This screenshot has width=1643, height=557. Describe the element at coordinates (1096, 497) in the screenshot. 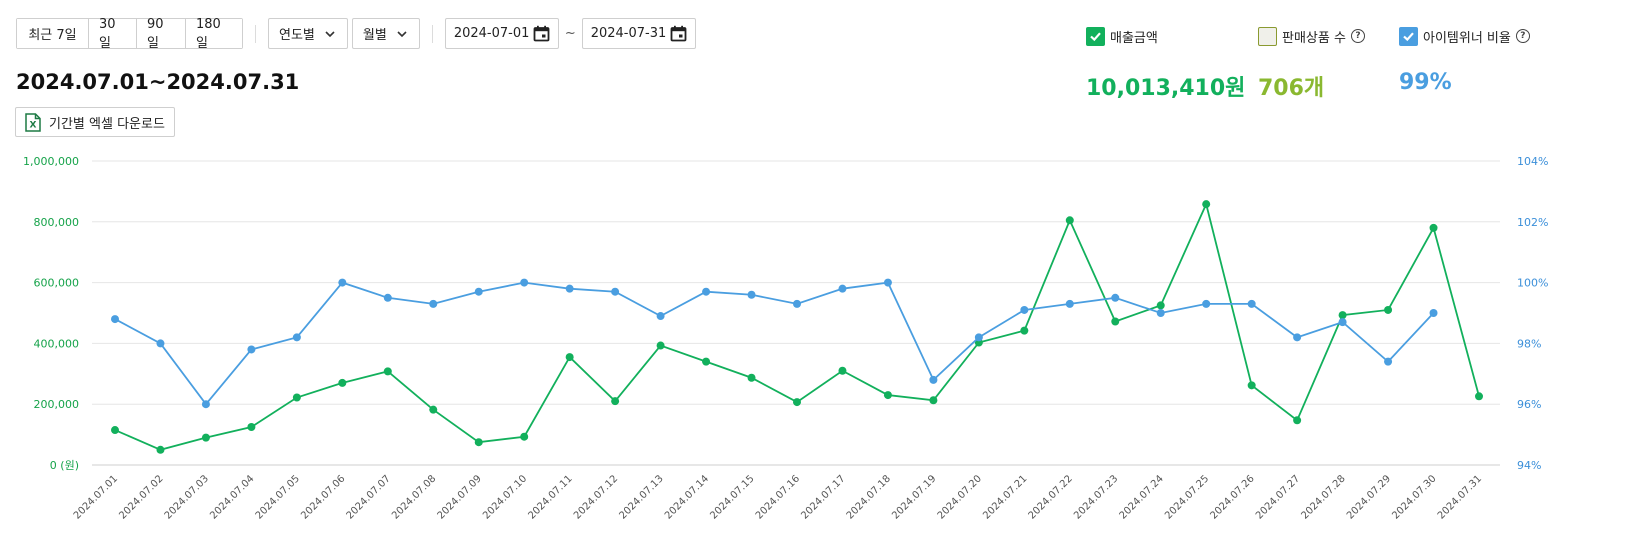

I see `x-tick-label: 2024.07.23` at that location.